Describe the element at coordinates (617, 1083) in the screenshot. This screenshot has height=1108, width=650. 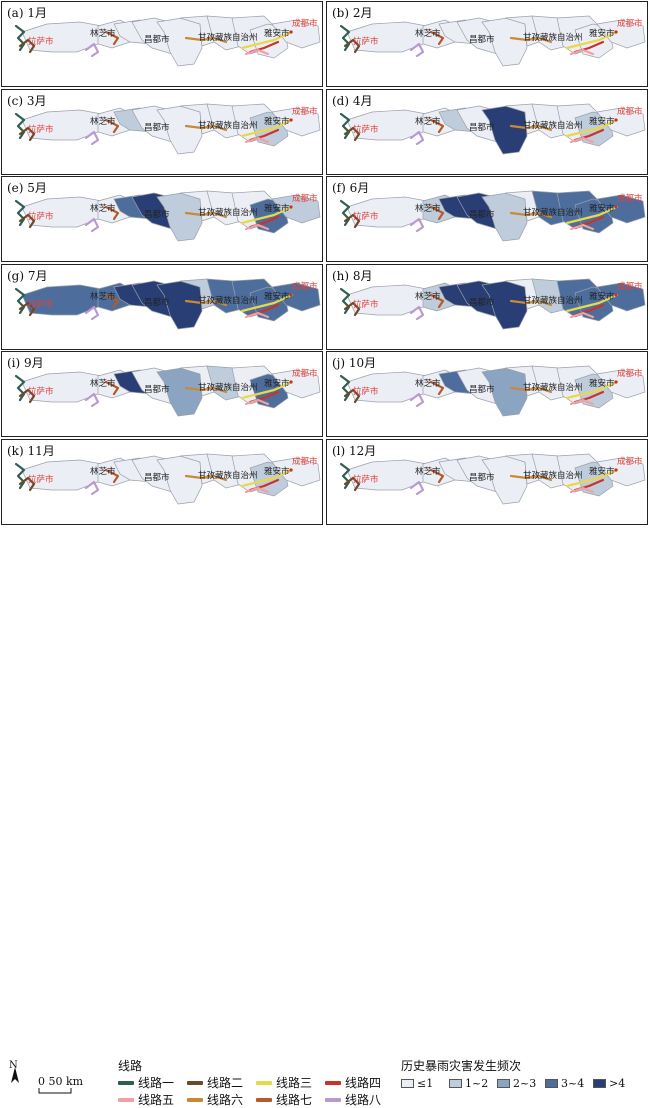
I see `frequency-label: >4` at that location.